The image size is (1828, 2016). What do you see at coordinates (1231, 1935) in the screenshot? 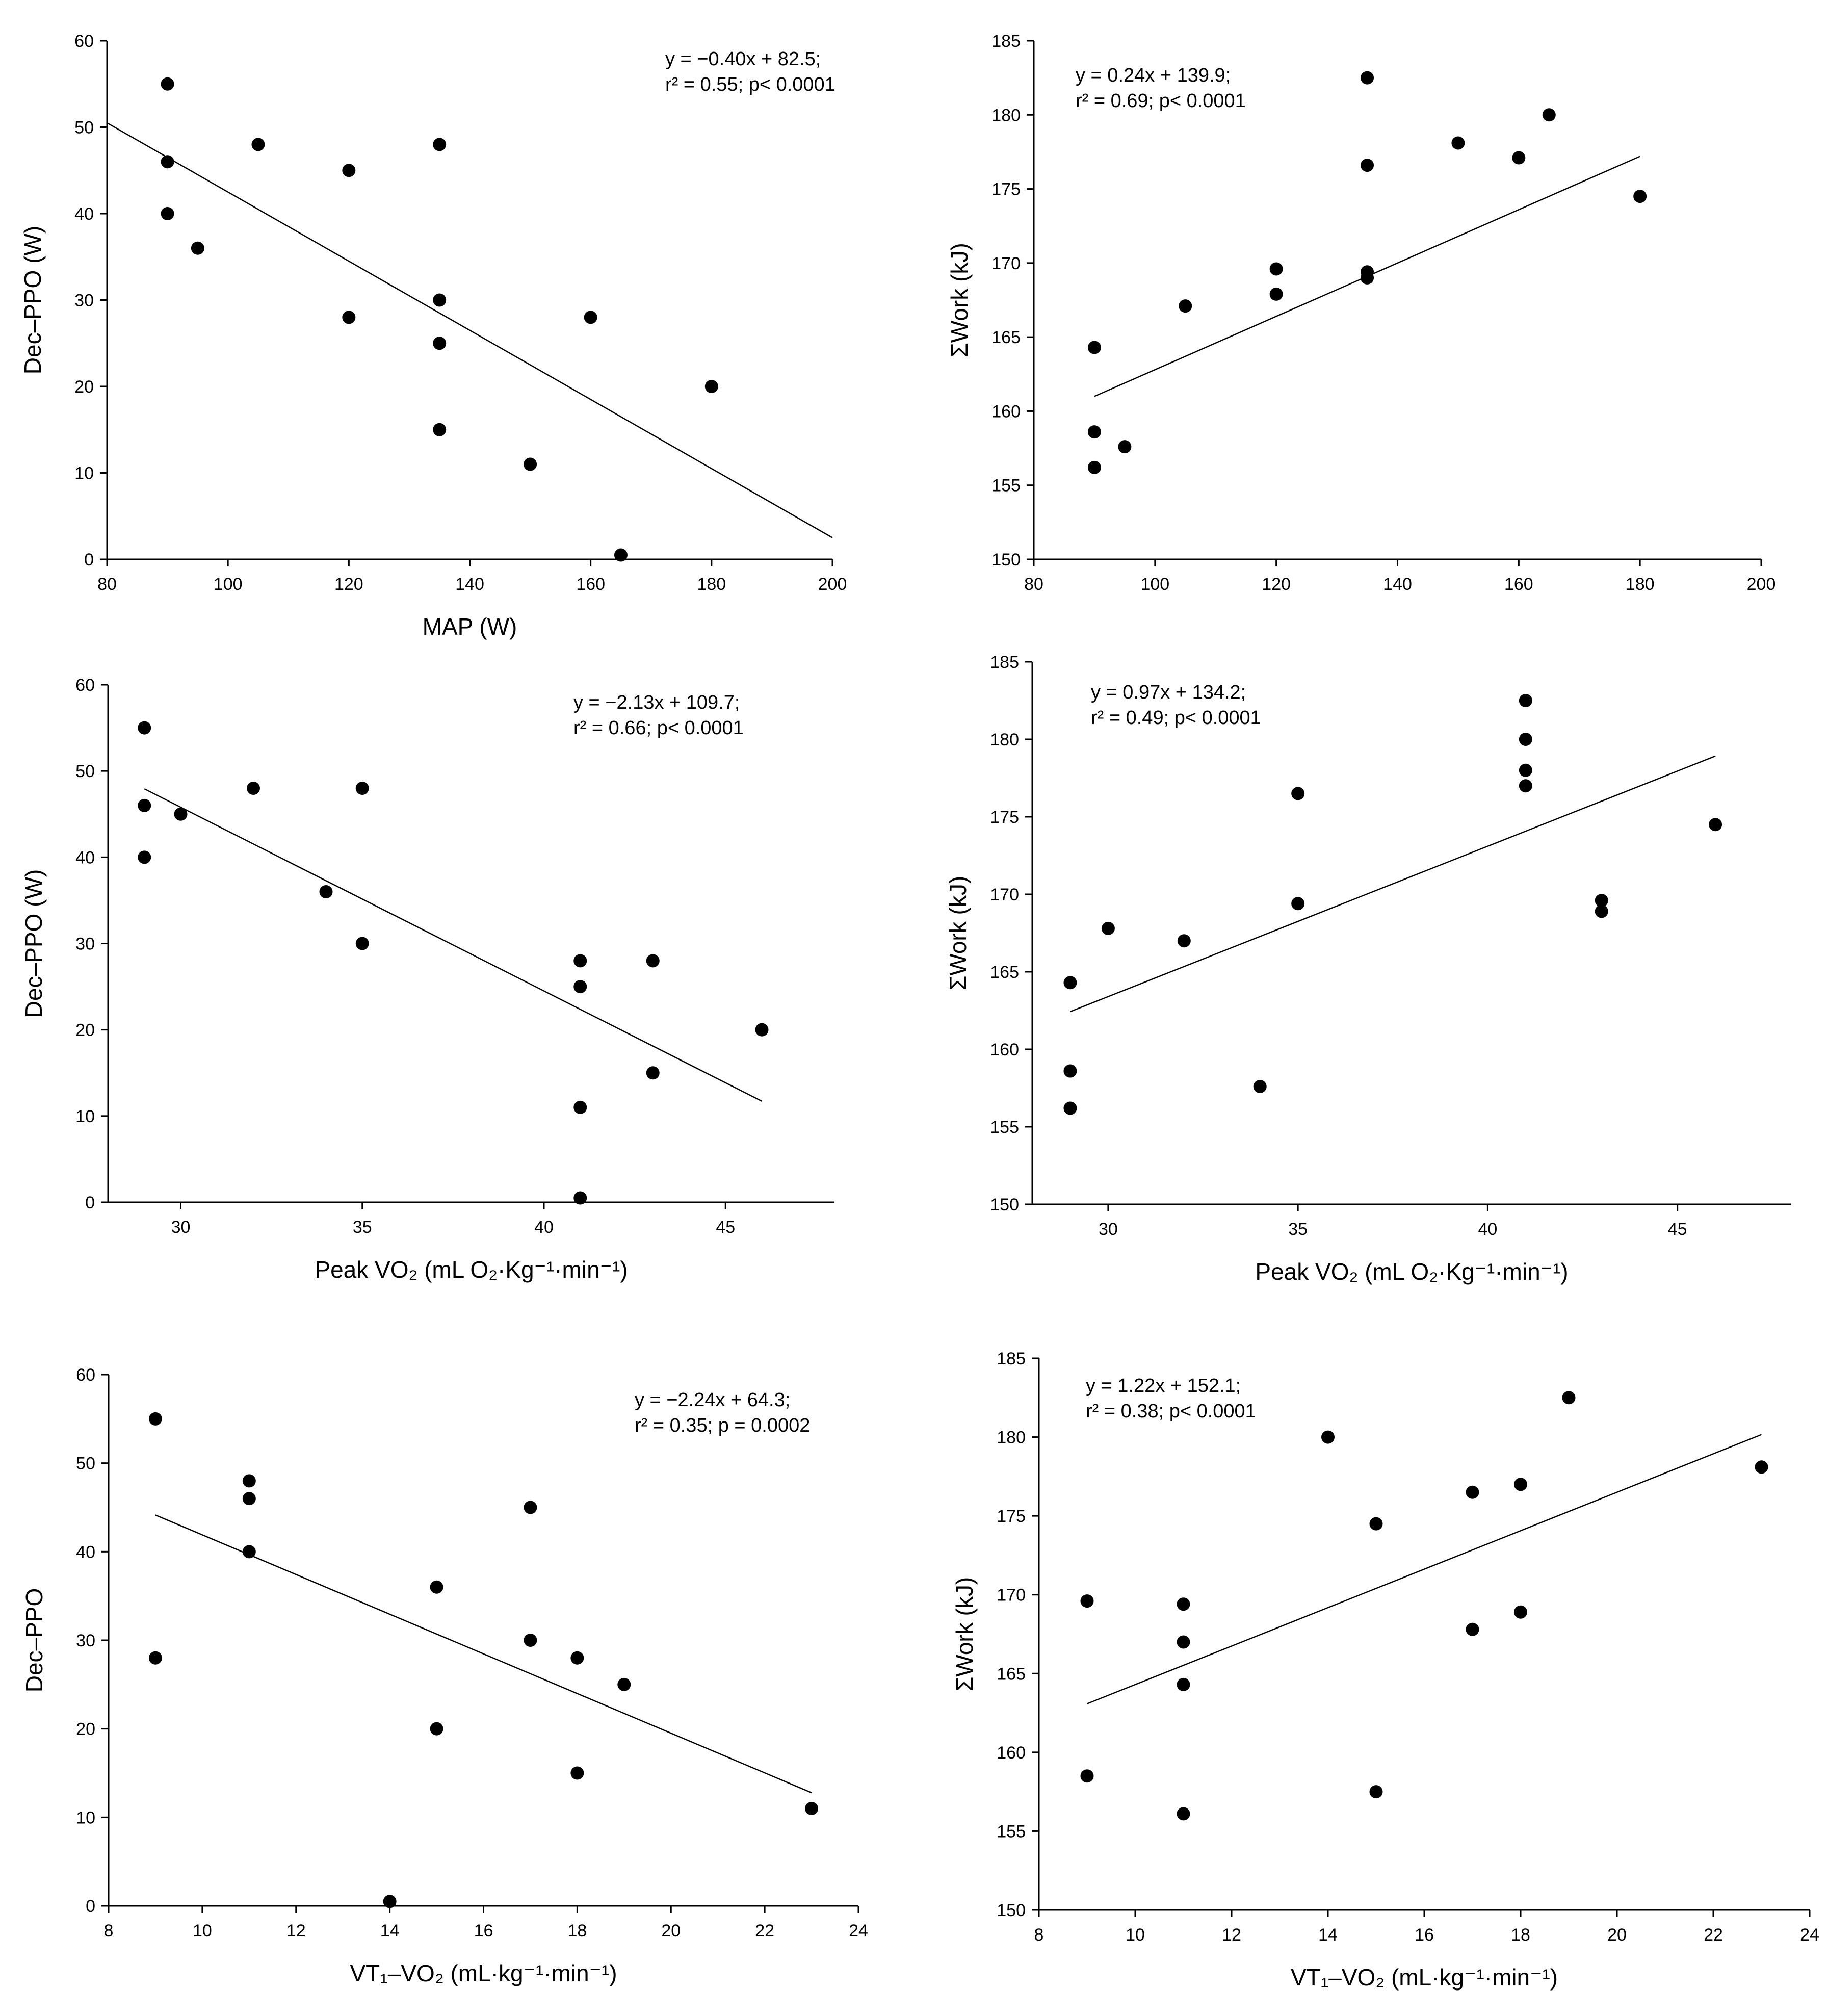
I see `x-tick-label-12: 12` at bounding box center [1231, 1935].